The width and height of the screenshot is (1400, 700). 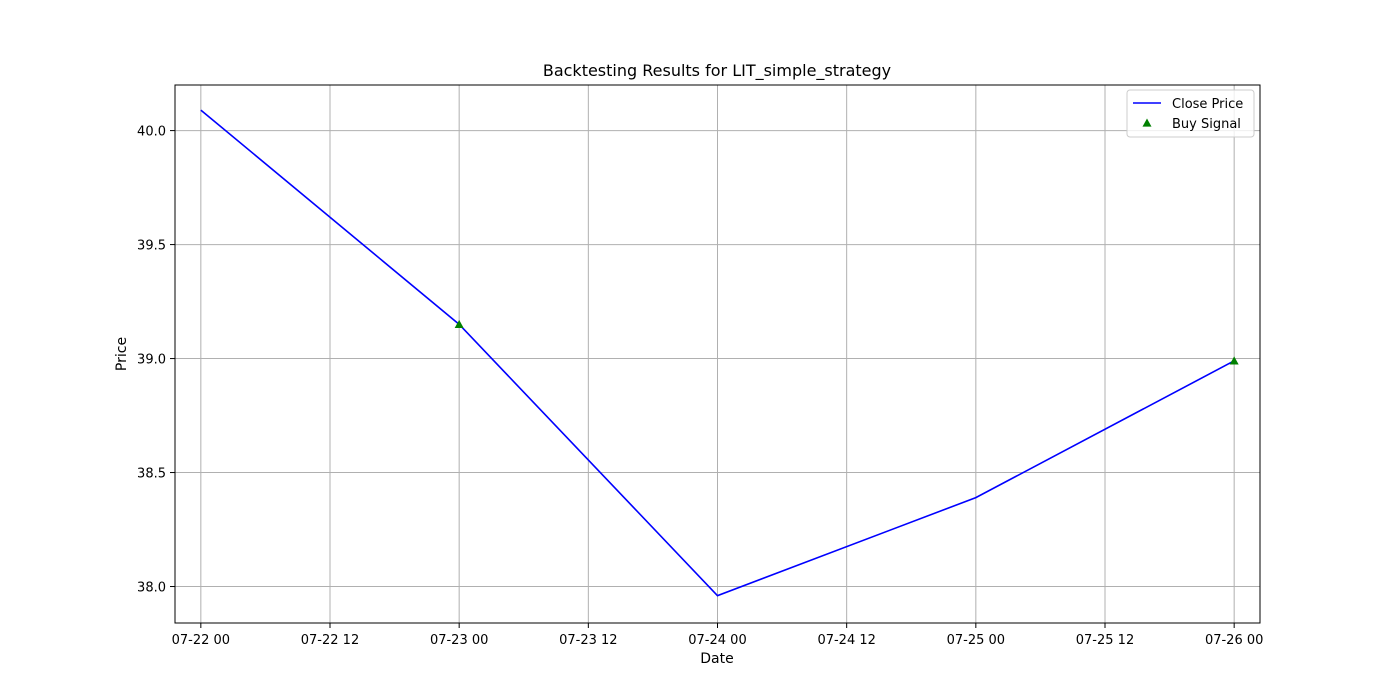 What do you see at coordinates (716, 659) in the screenshot?
I see `x-axis-label: Date` at bounding box center [716, 659].